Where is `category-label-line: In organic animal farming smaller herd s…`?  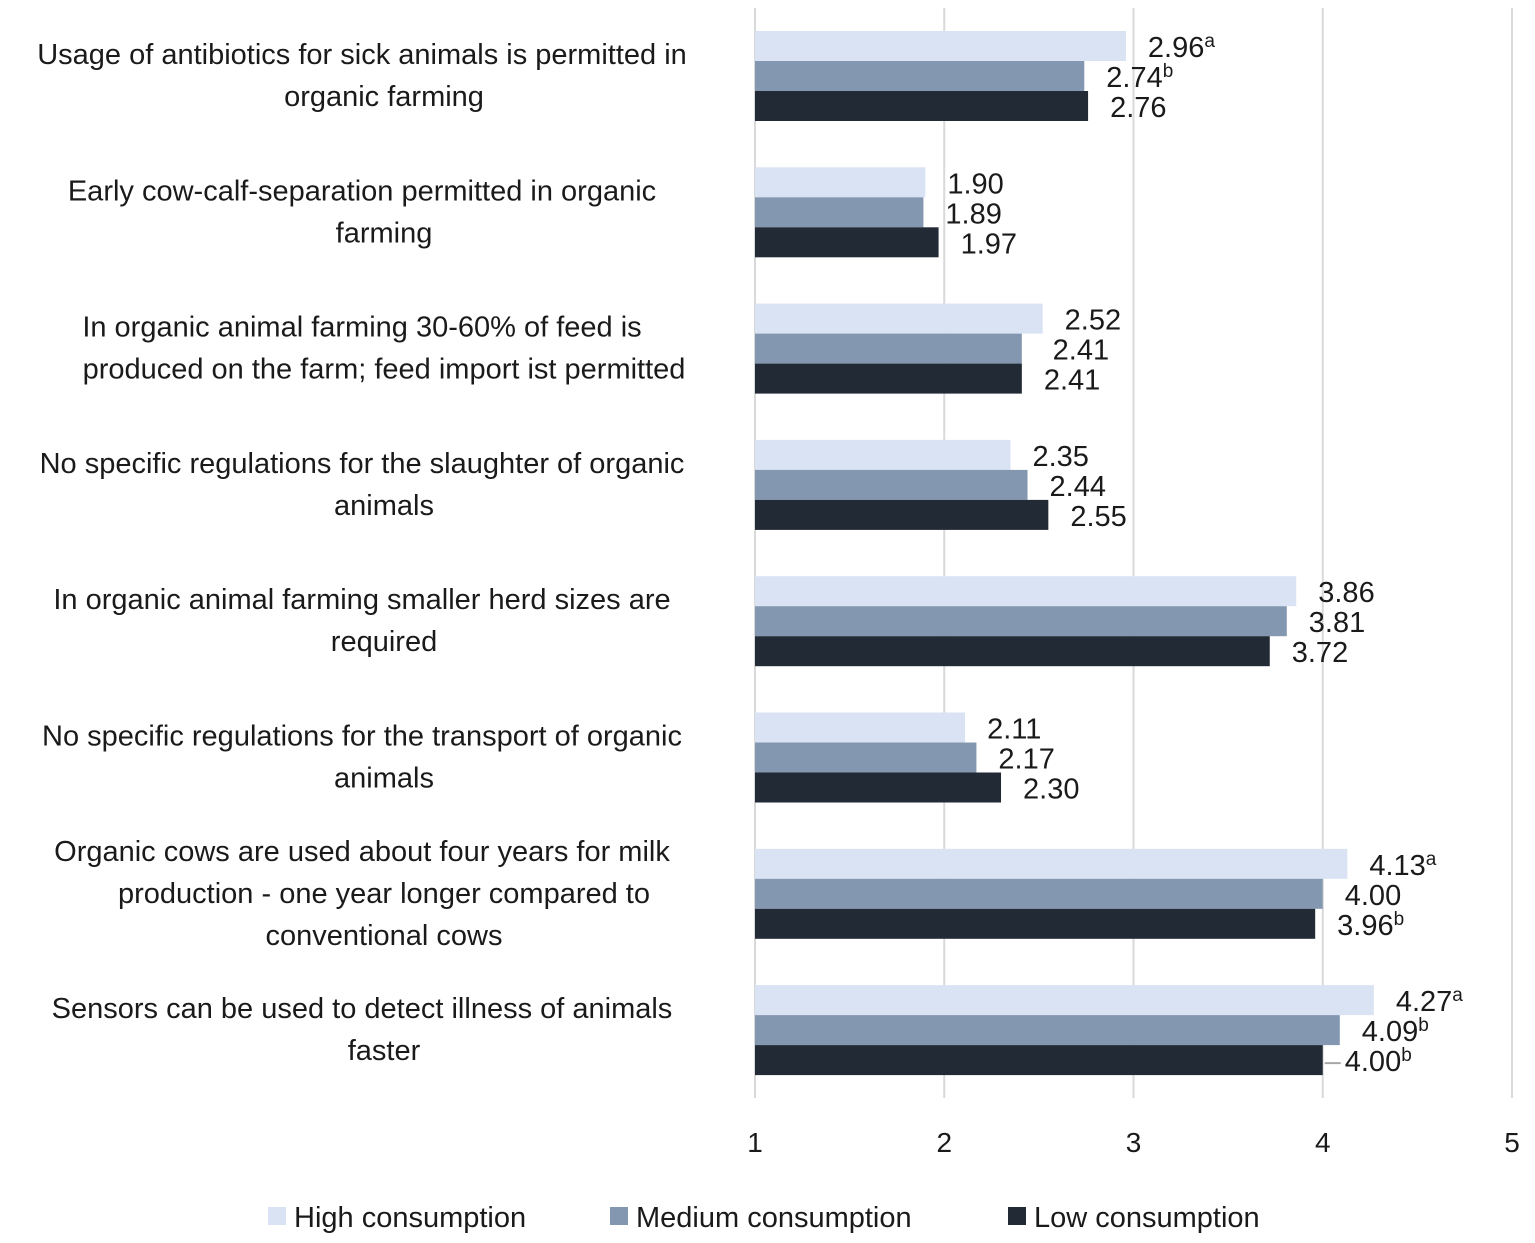 category-label-line: In organic animal farming smaller herd s… is located at coordinates (361, 600).